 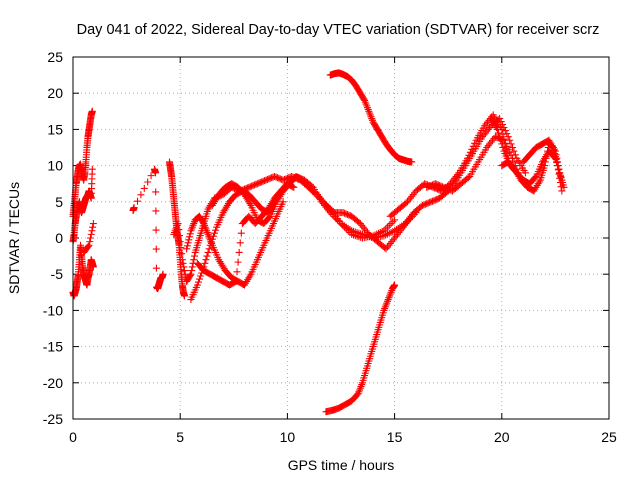 What do you see at coordinates (59, 202) in the screenshot?
I see `y-tick-label: 5` at bounding box center [59, 202].